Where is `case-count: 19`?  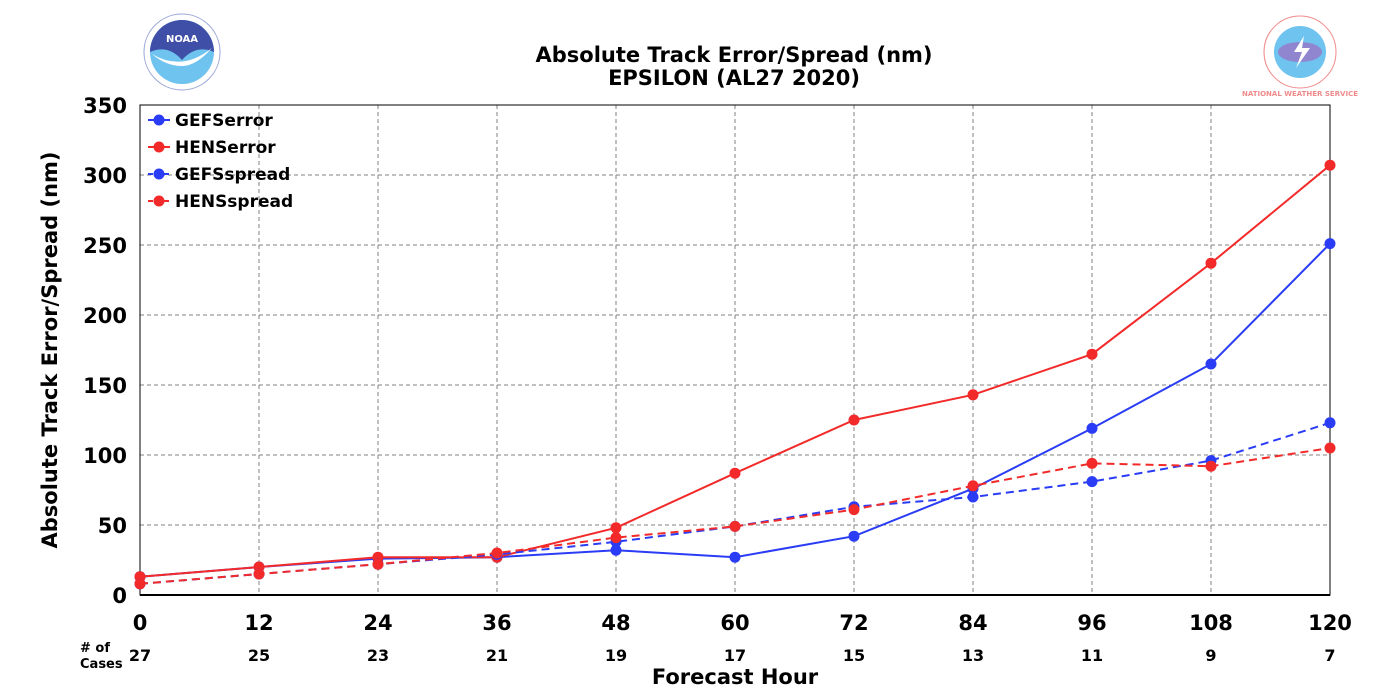 case-count: 19 is located at coordinates (616, 655).